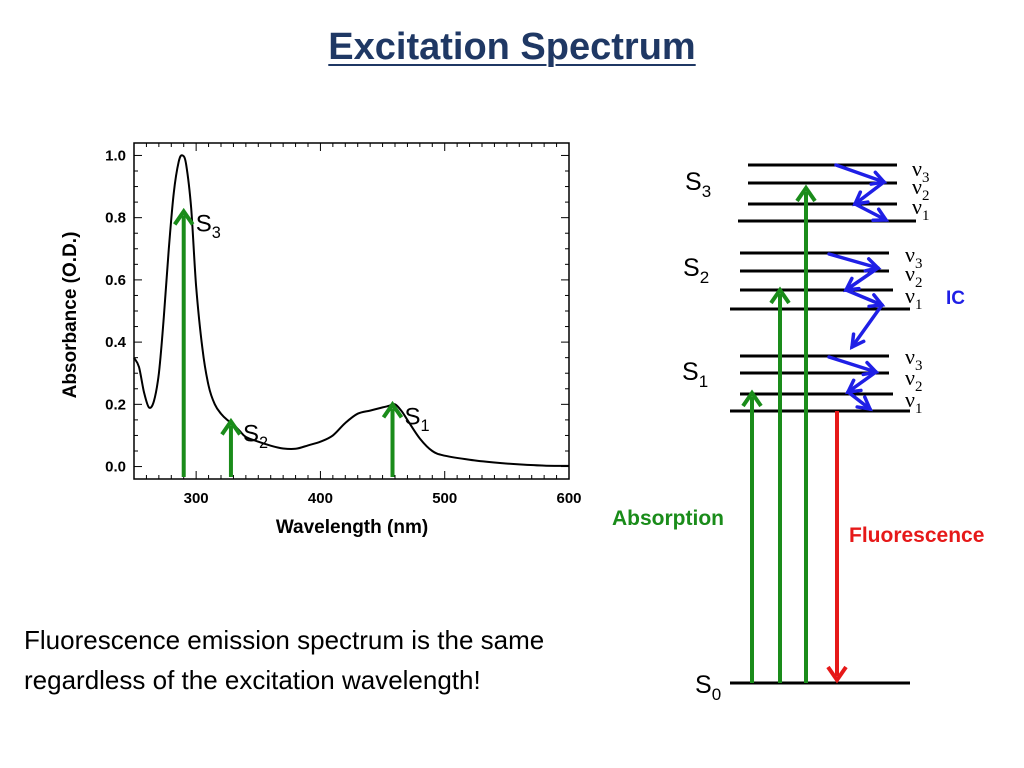 Image resolution: width=1024 pixels, height=768 pixels. Describe the element at coordinates (698, 184) in the screenshot. I see `state-label-S3: S3` at that location.